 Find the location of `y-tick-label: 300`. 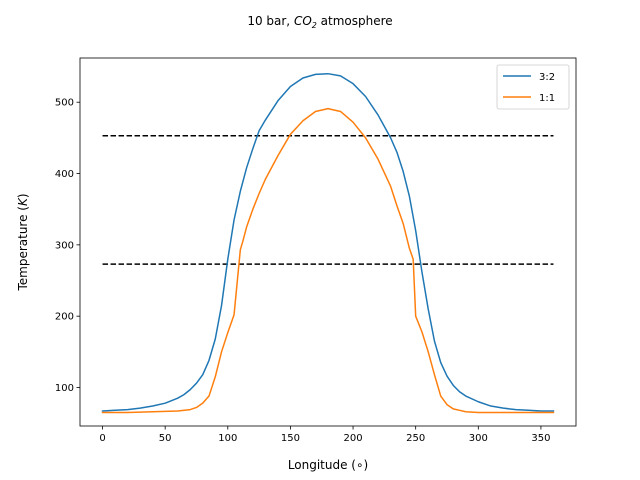

y-tick-label: 300 is located at coordinates (64, 245).